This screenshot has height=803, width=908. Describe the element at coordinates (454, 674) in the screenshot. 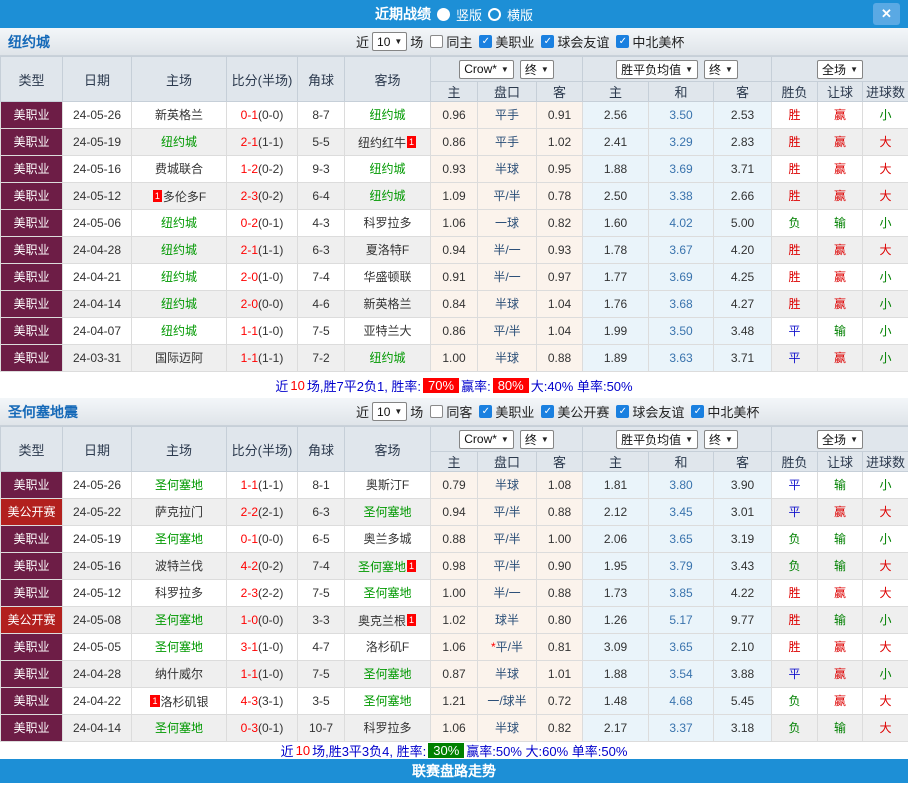

I see `odds-home-cell: 0.87` at that location.